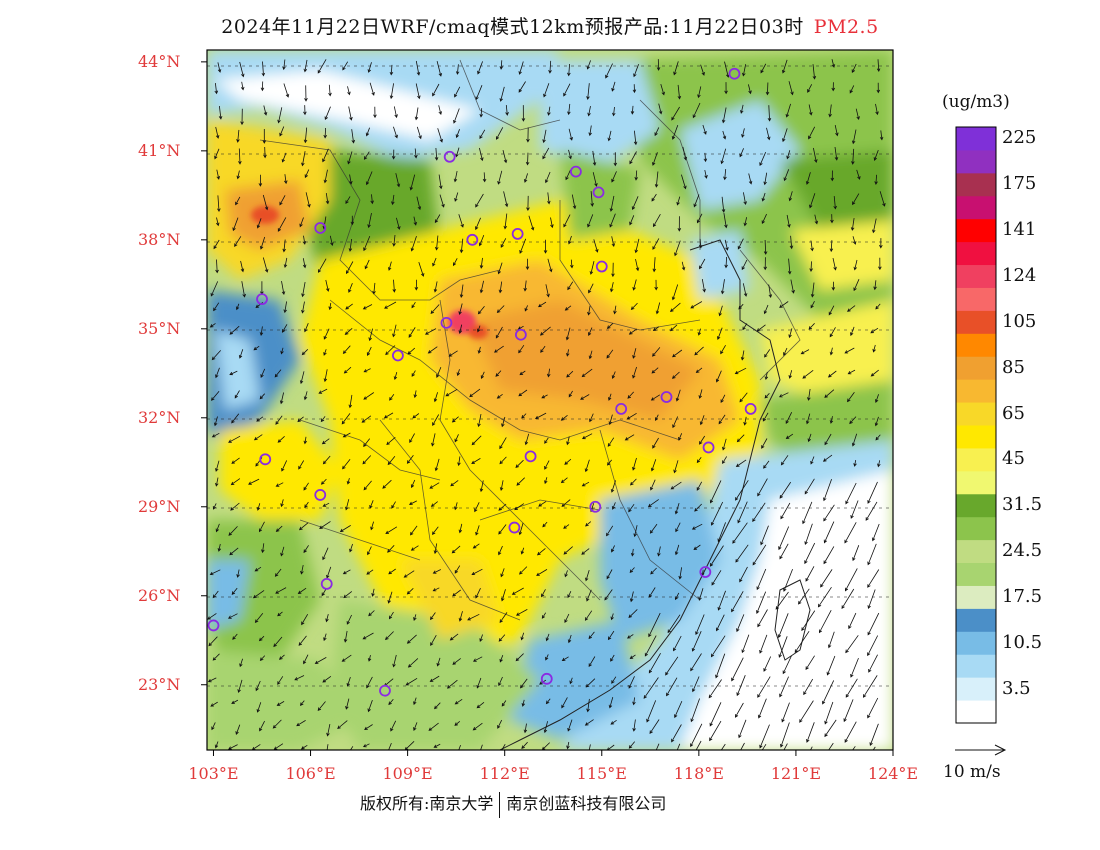 This screenshot has width=1100, height=850. Describe the element at coordinates (796, 773) in the screenshot. I see `longitude-label: 121°E` at that location.